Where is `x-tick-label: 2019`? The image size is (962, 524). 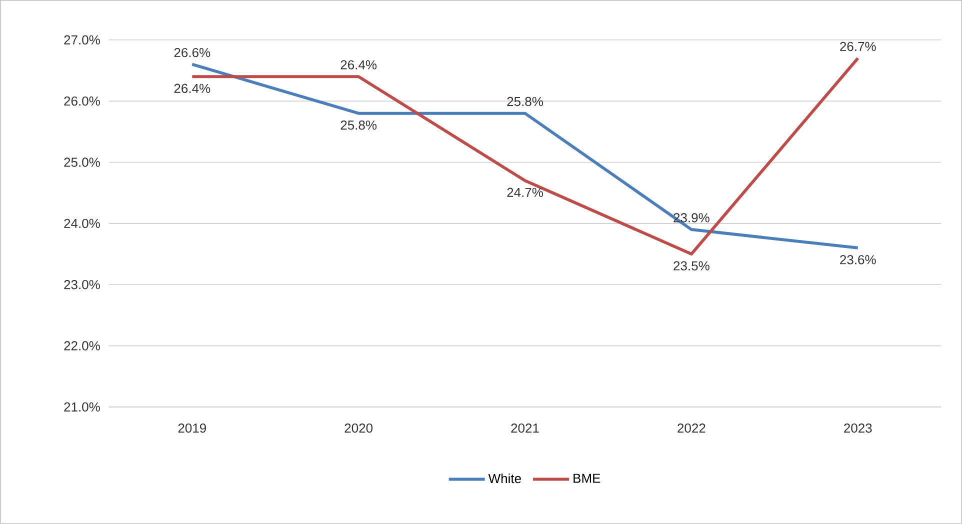
x-tick-label: 2019 is located at coordinates (192, 428).